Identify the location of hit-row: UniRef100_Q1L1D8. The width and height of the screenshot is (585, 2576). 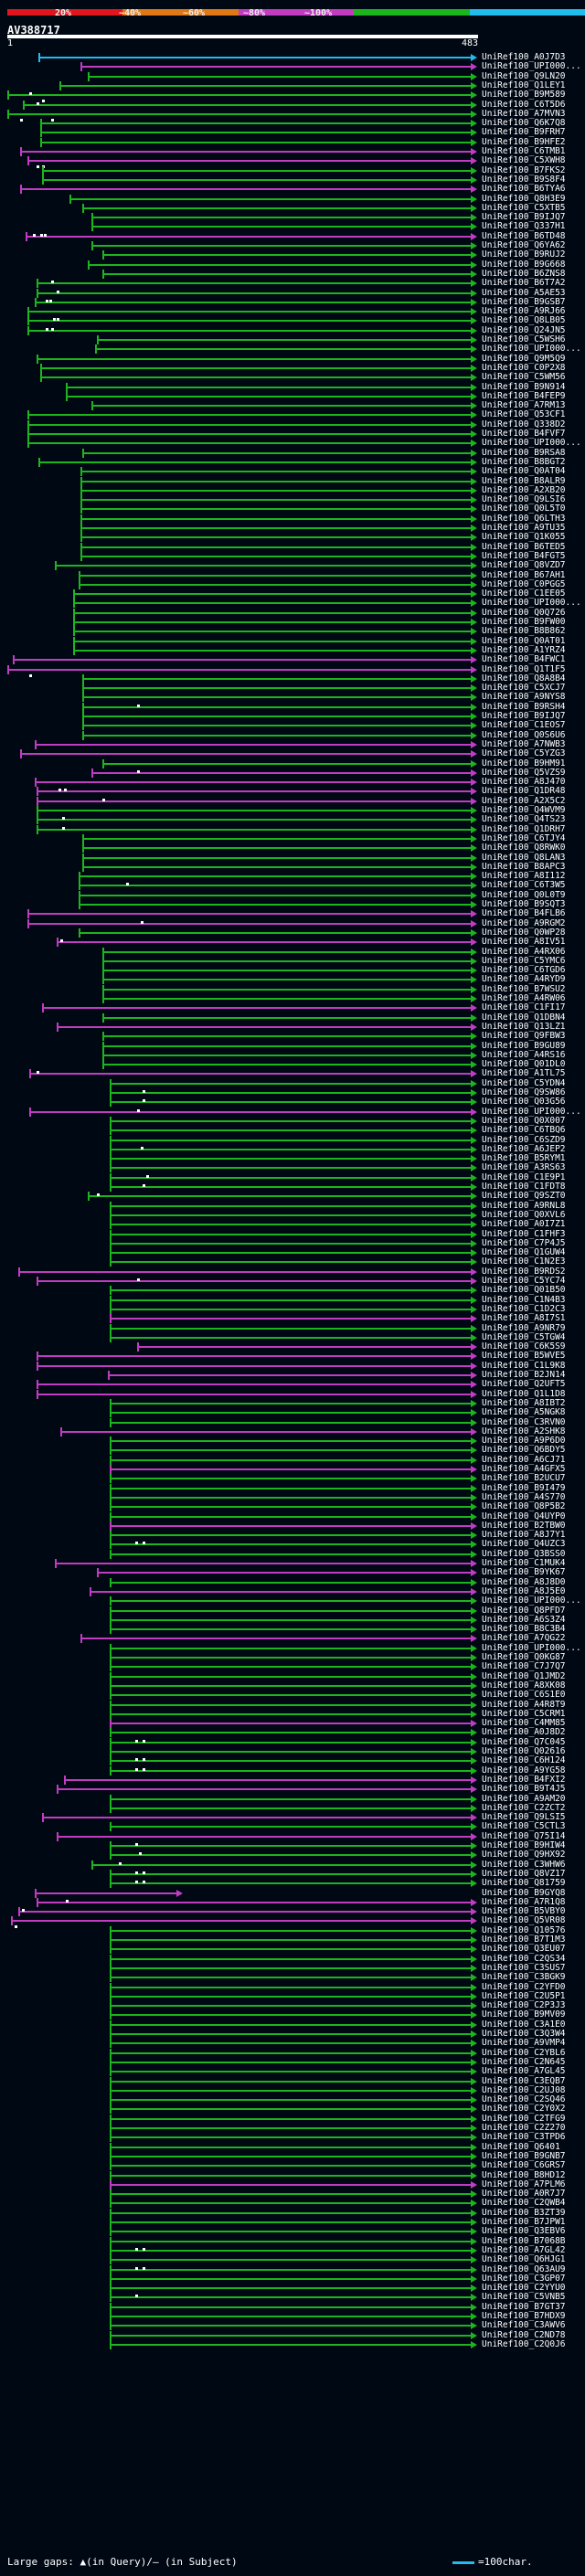
(293, 1394).